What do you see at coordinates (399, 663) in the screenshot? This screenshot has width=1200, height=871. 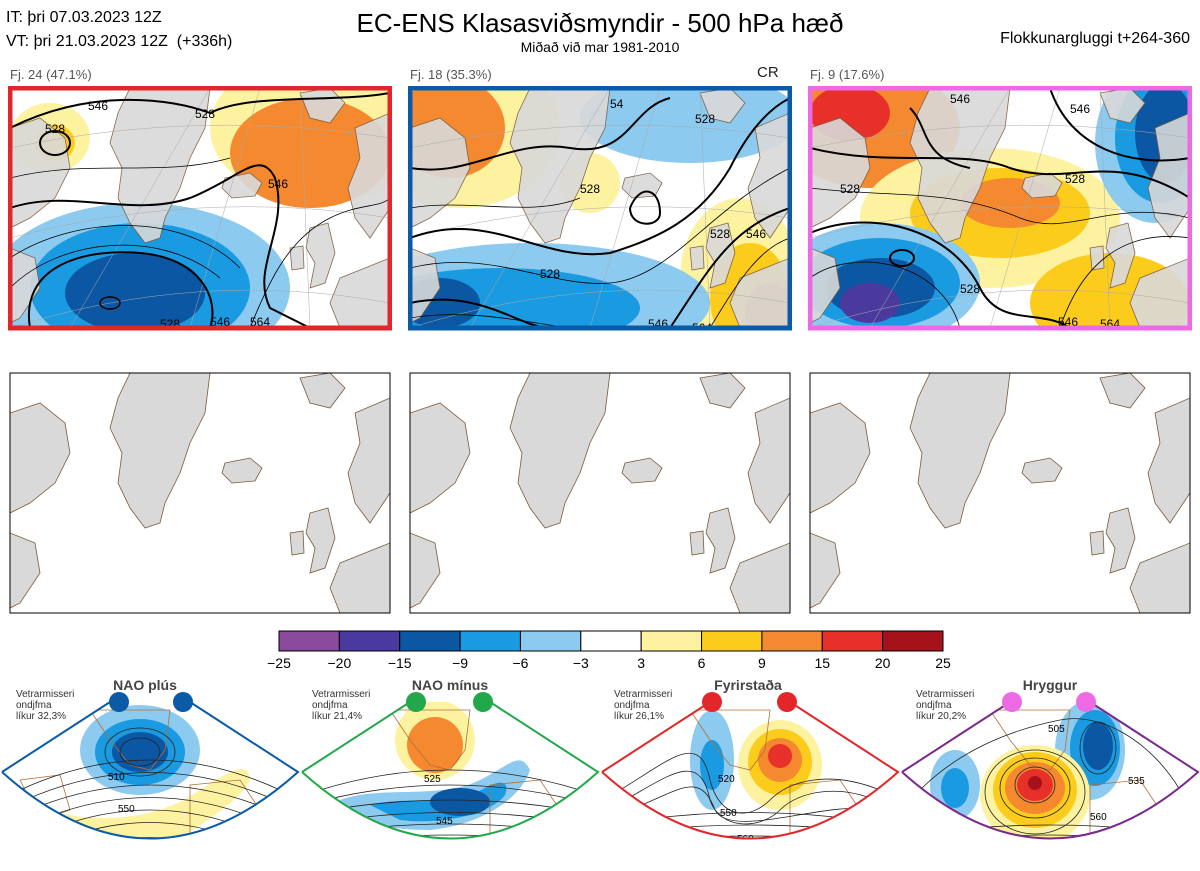 I see `colorbar-tick-label: −15` at bounding box center [399, 663].